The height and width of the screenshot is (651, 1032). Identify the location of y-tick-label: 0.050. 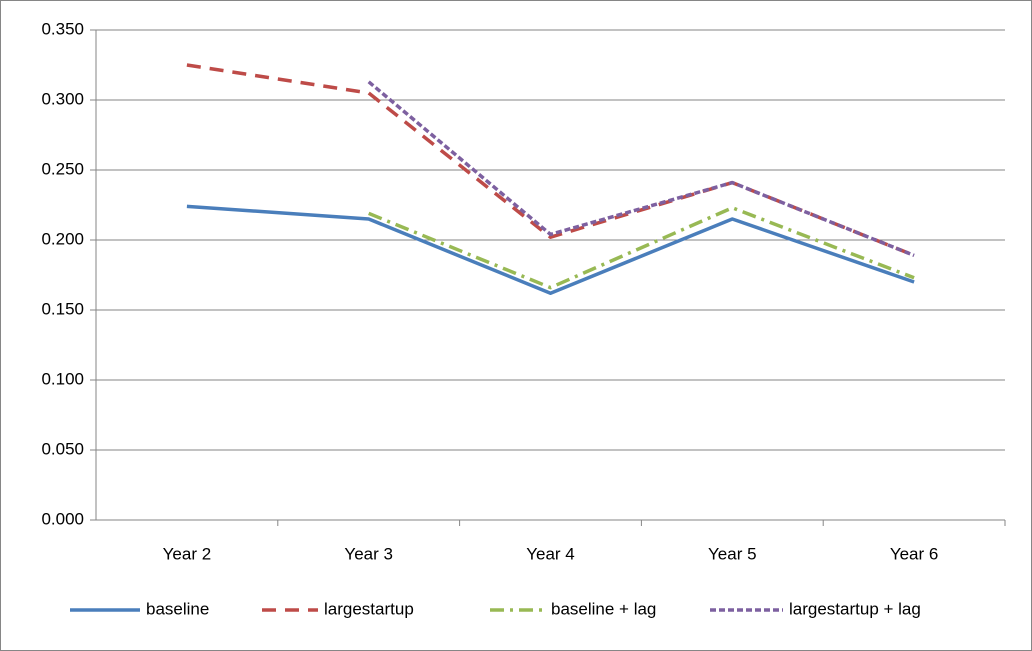
(62, 448).